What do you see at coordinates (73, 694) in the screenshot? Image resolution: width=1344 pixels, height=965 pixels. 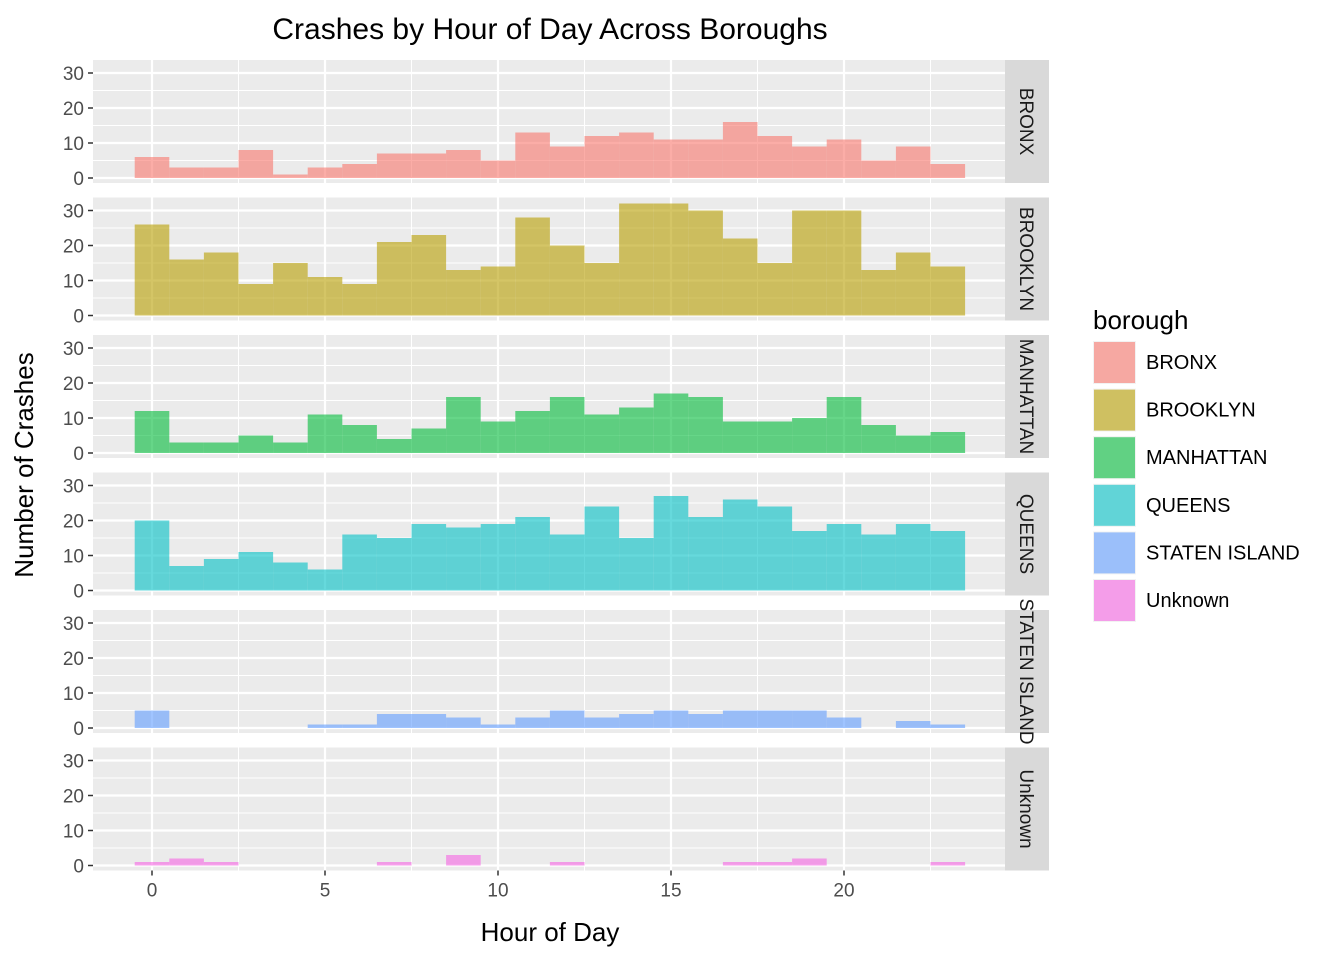 I see `y-tick-label: 10` at bounding box center [73, 694].